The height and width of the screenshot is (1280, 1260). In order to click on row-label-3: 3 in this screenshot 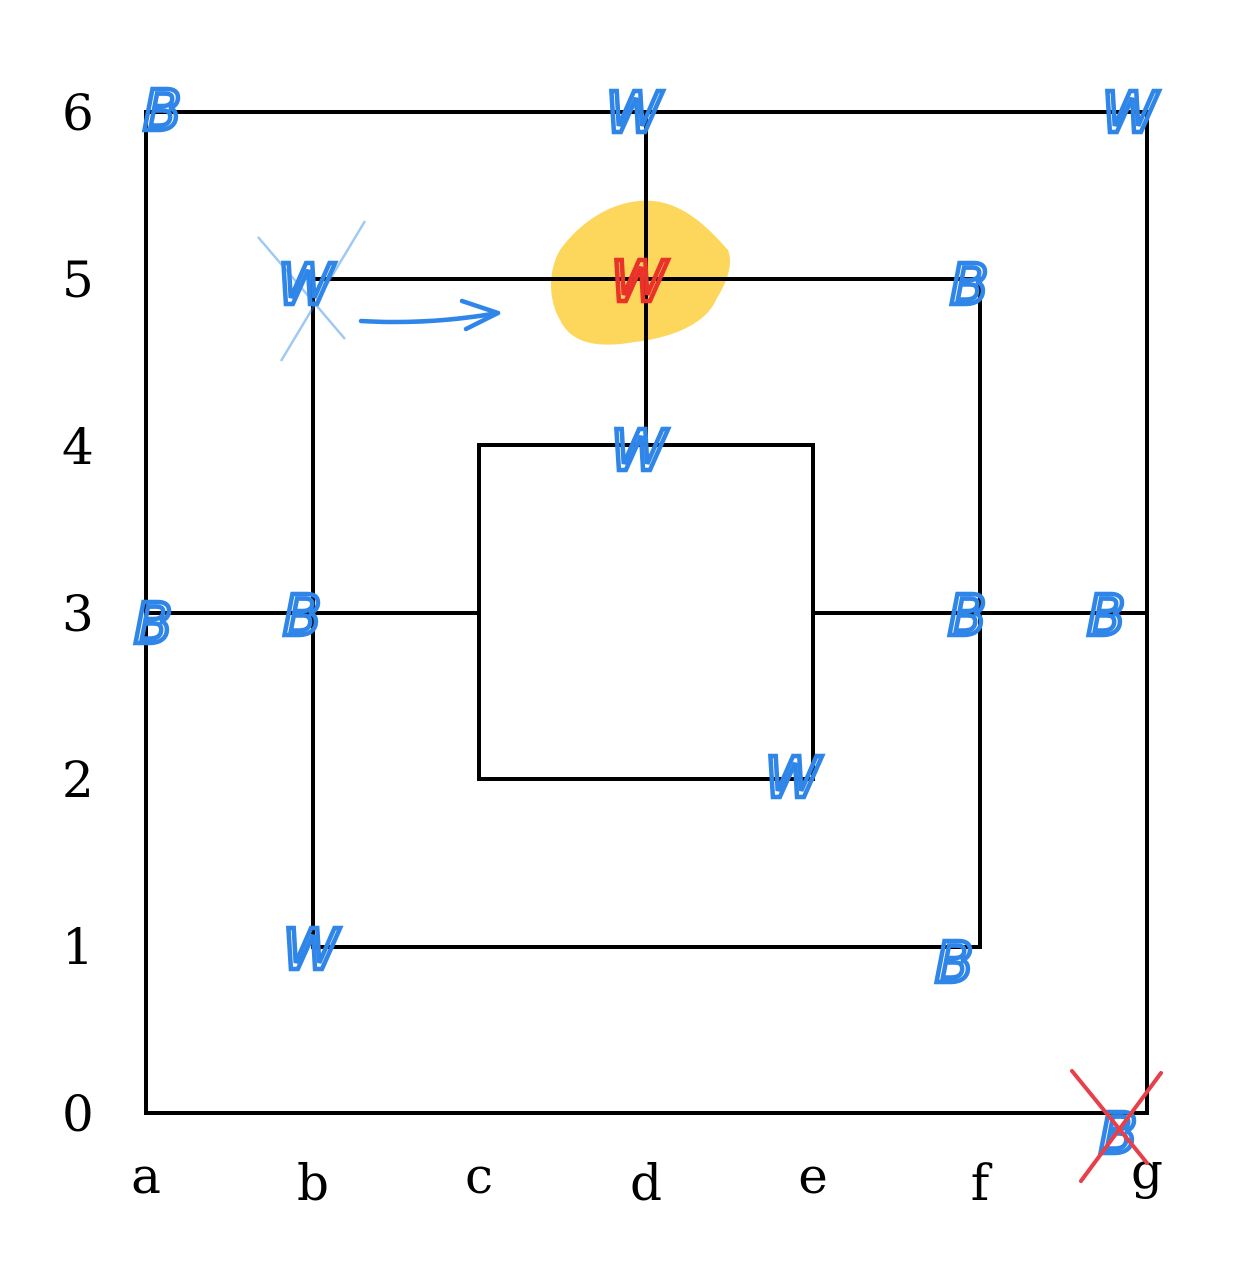, I will do `click(78, 614)`.